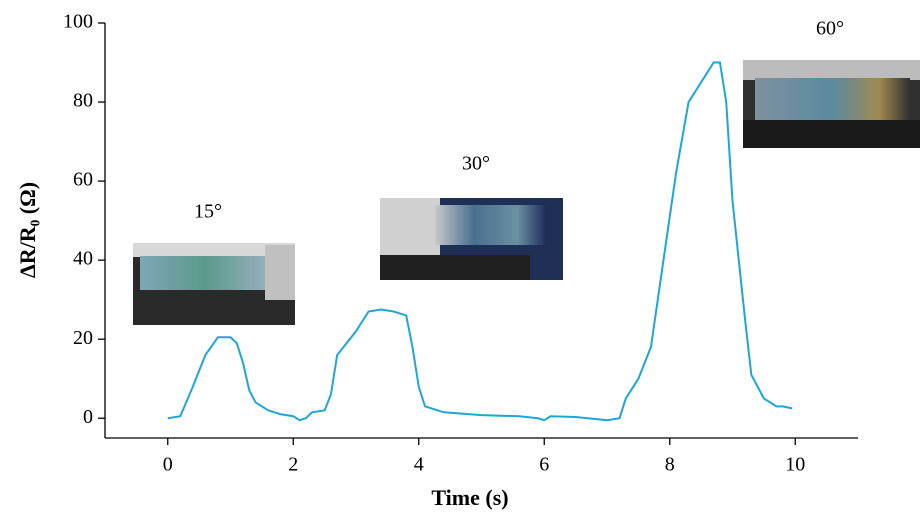 This screenshot has height=519, width=922. I want to click on annotation: 15°, so click(208, 212).